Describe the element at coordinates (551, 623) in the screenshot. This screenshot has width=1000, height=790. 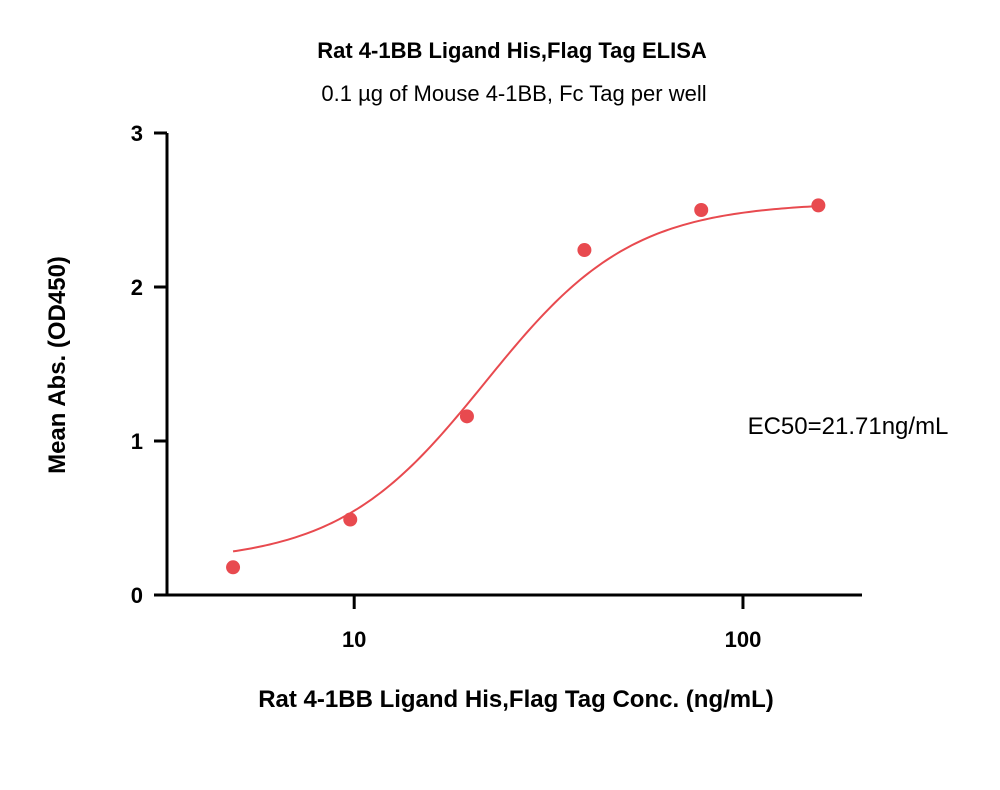
I see `x-ticks: 10 100` at that location.